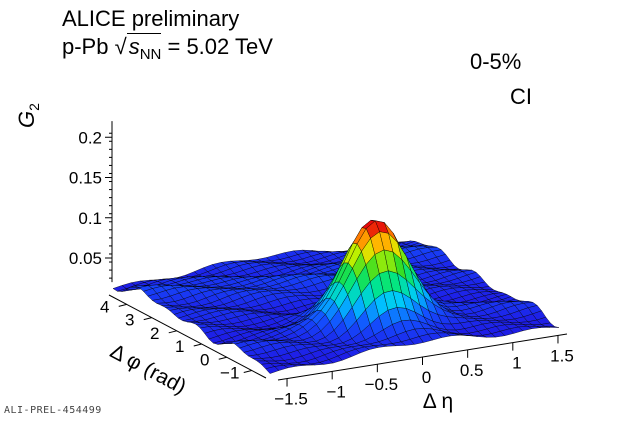 This screenshot has height=421, width=620. Describe the element at coordinates (85, 46) in the screenshot. I see `system-name: p-Pb` at that location.